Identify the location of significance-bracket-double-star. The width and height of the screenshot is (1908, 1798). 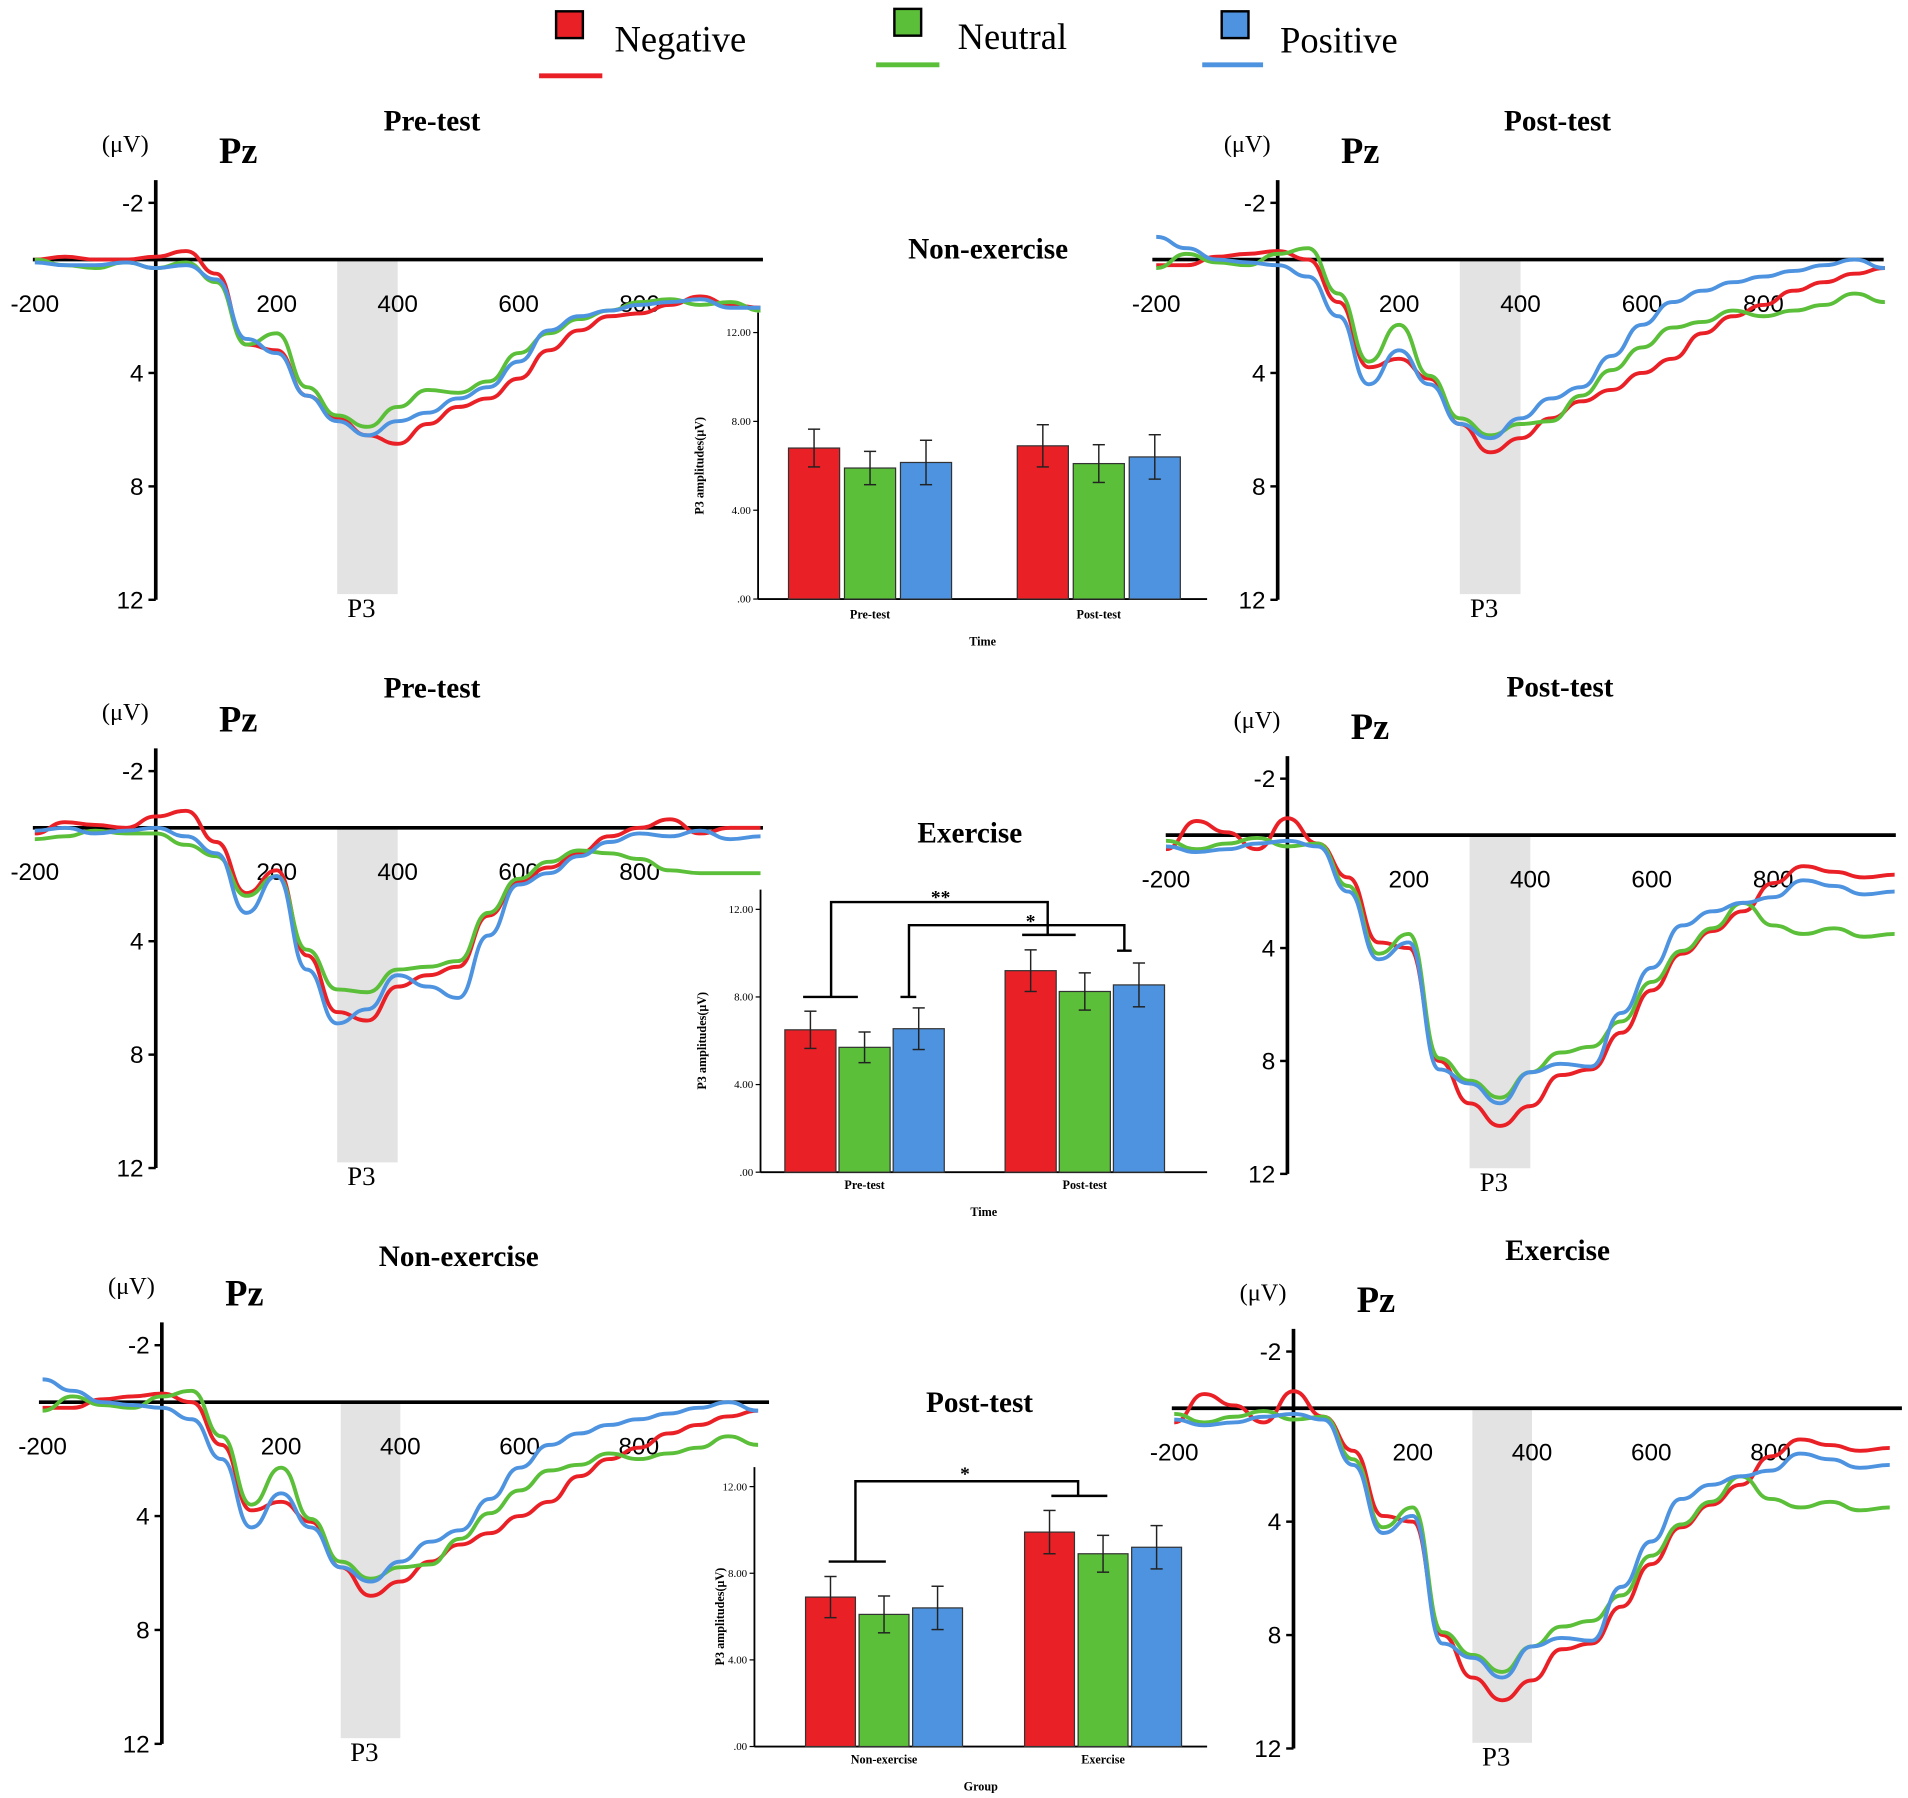
(939, 949).